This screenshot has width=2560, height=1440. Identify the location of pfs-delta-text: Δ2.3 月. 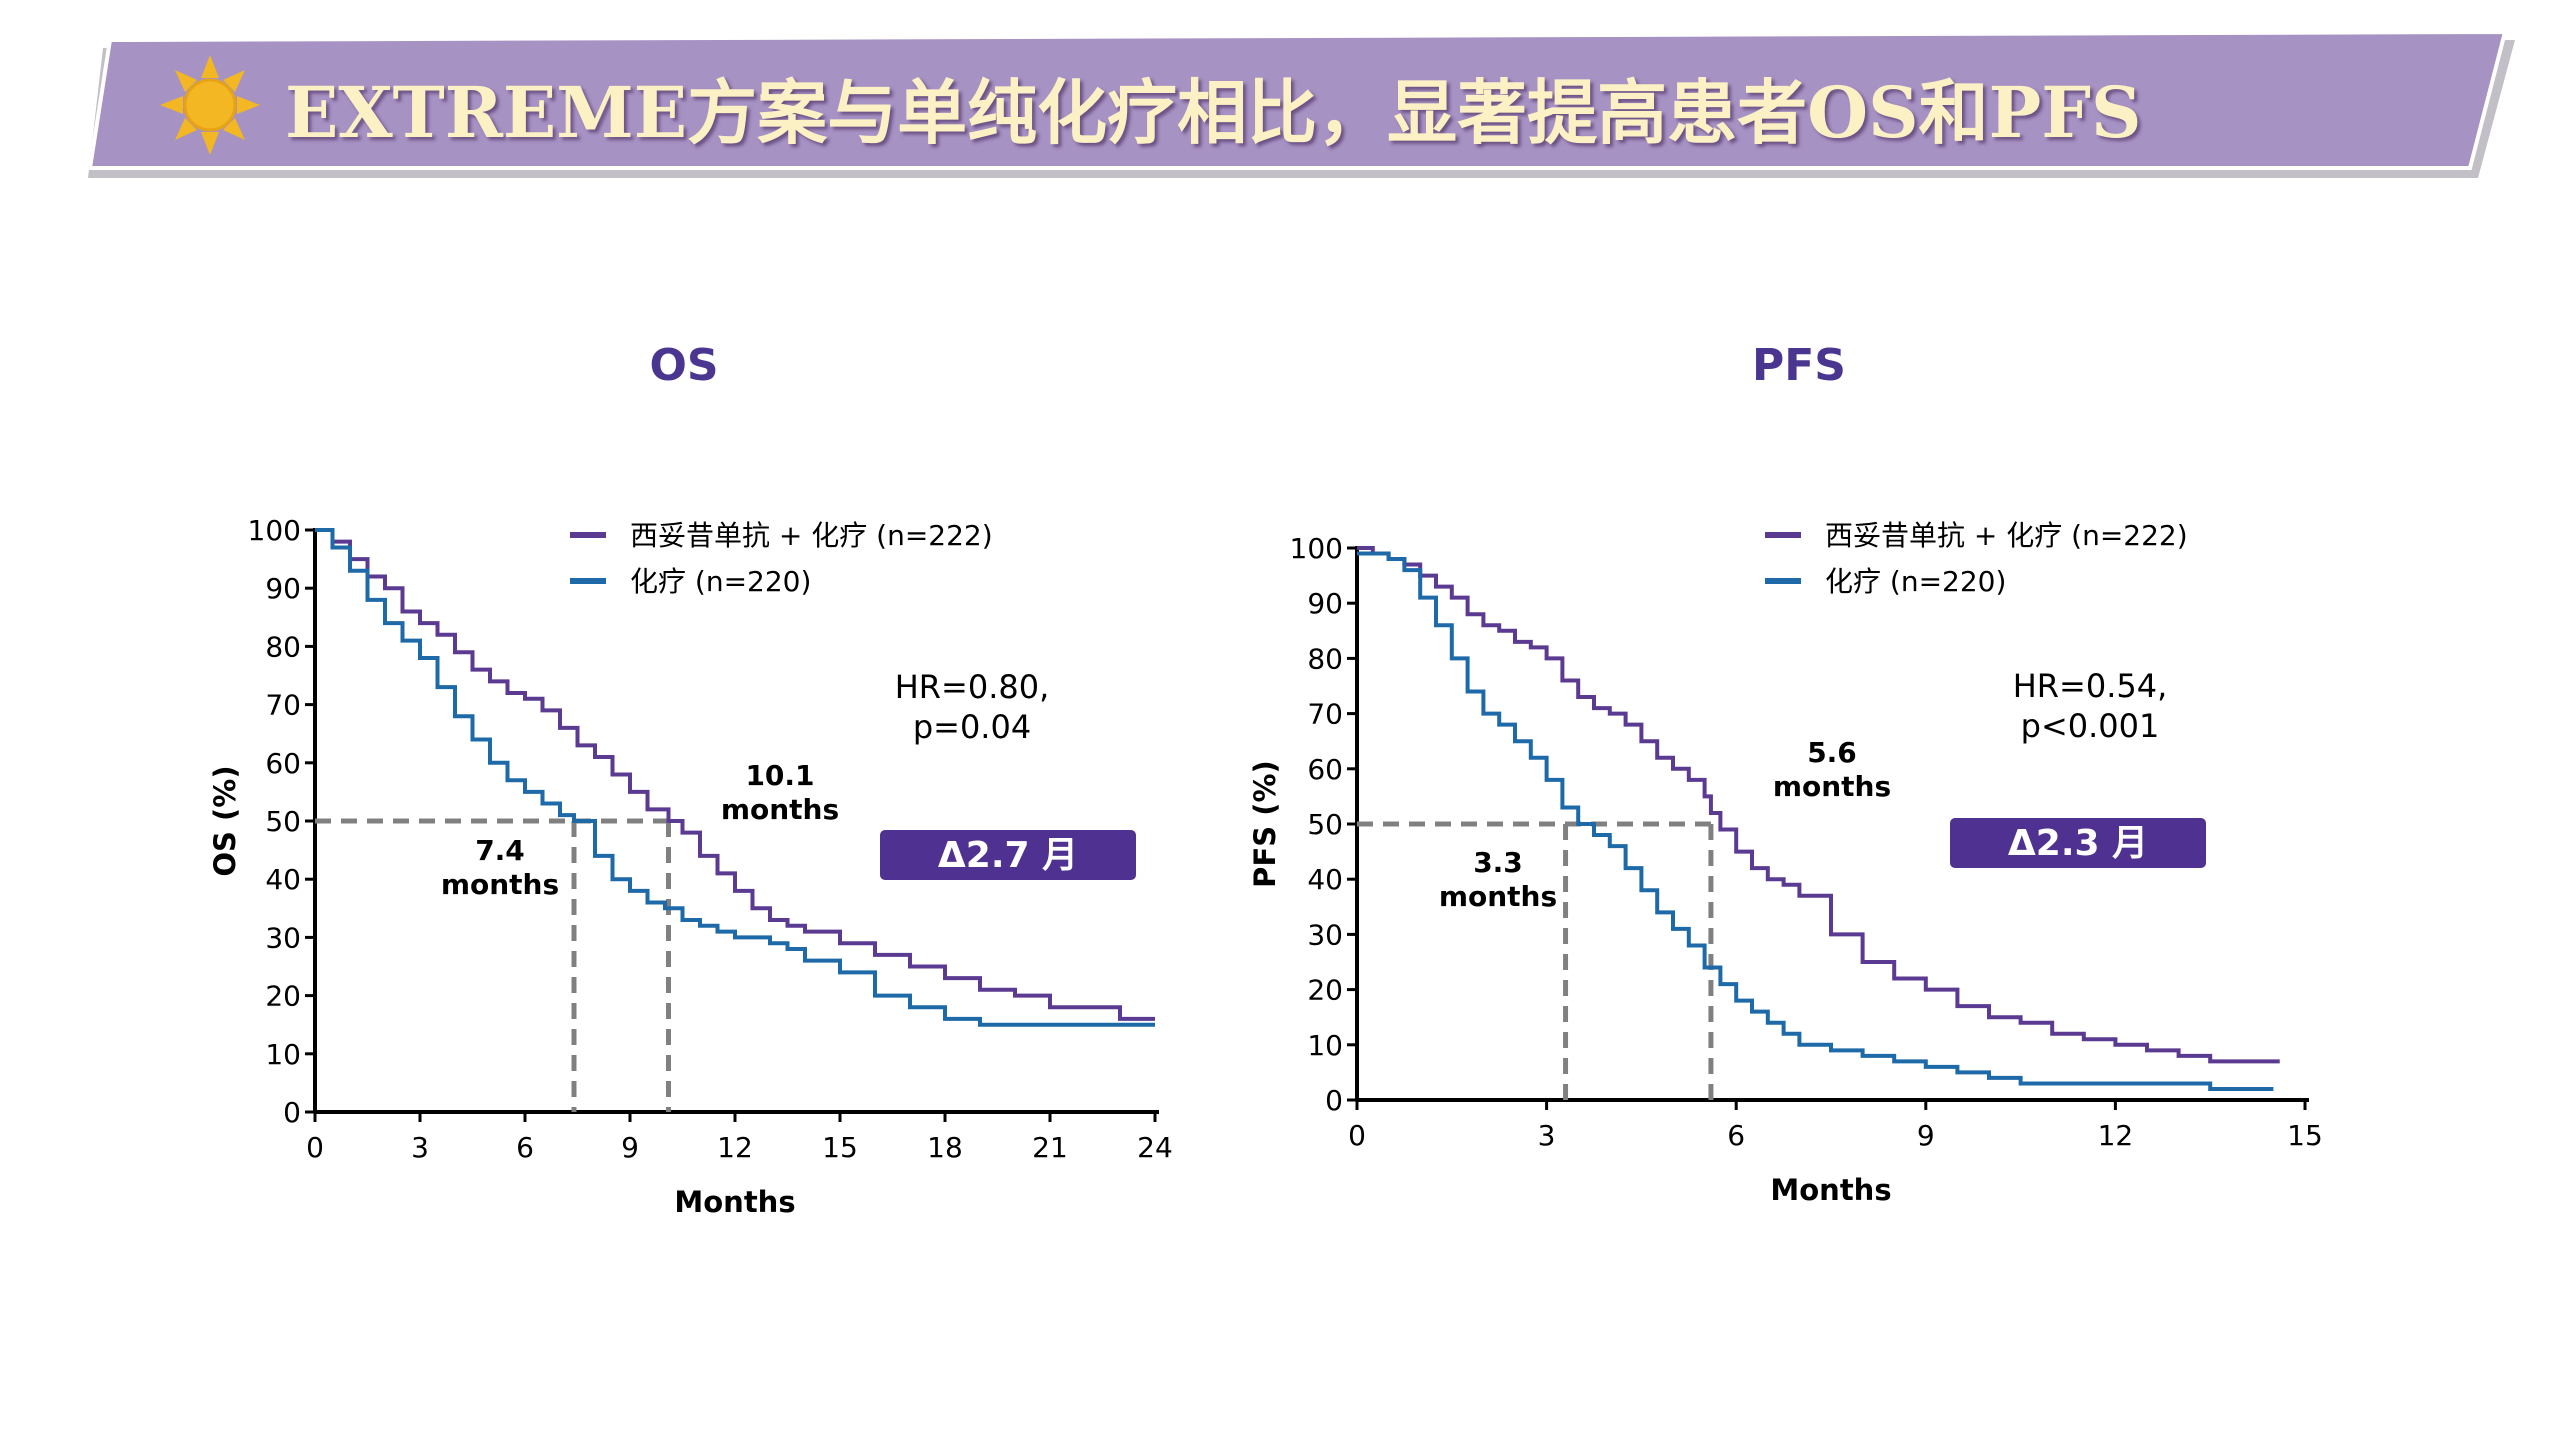
(2078, 843).